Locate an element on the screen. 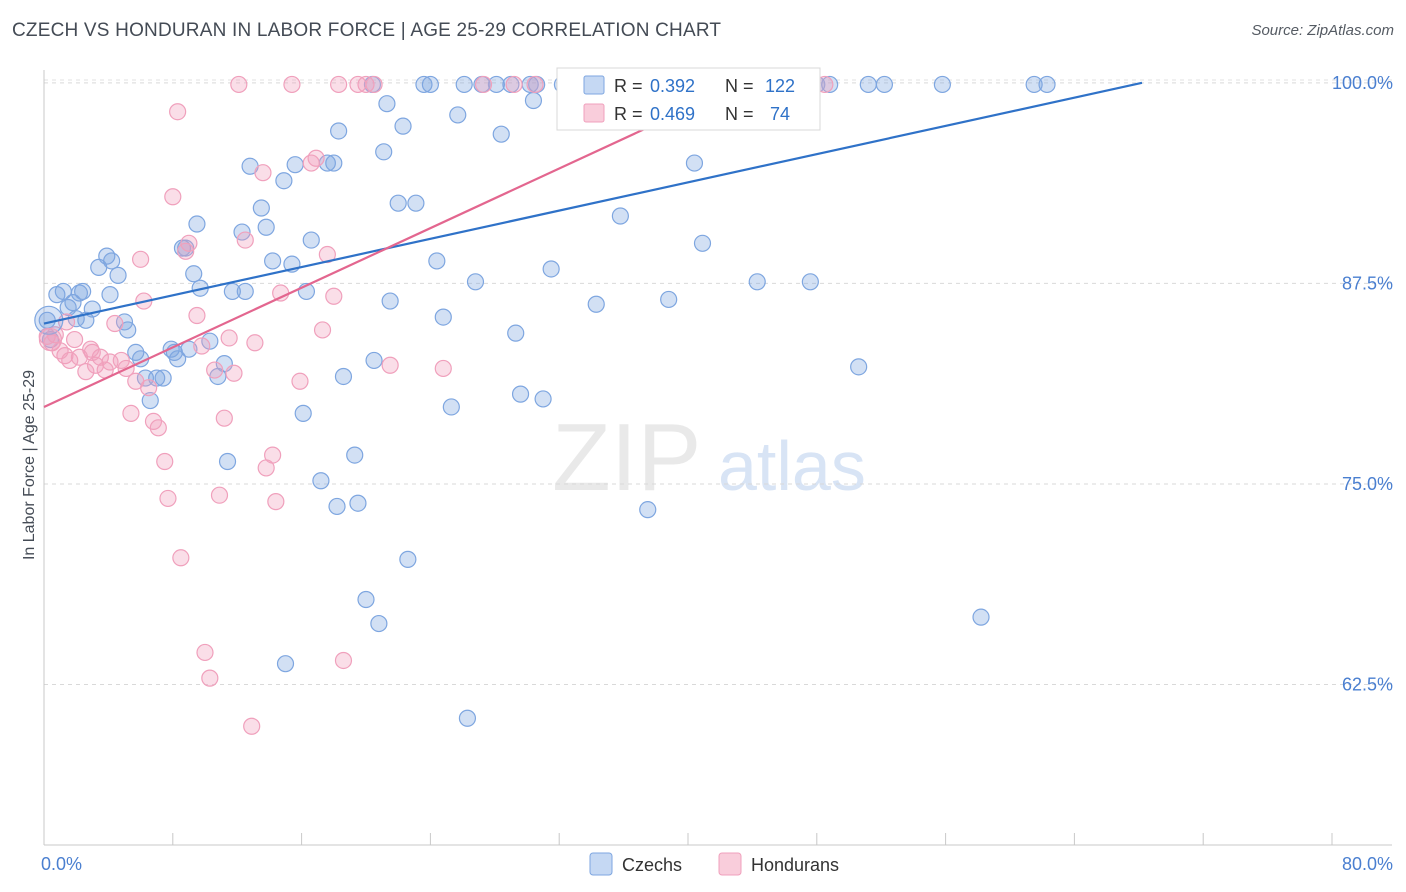 This screenshot has height=892, width=1406. y-axis-label: In Labor Force | Age 25-29 is located at coordinates (29, 465).